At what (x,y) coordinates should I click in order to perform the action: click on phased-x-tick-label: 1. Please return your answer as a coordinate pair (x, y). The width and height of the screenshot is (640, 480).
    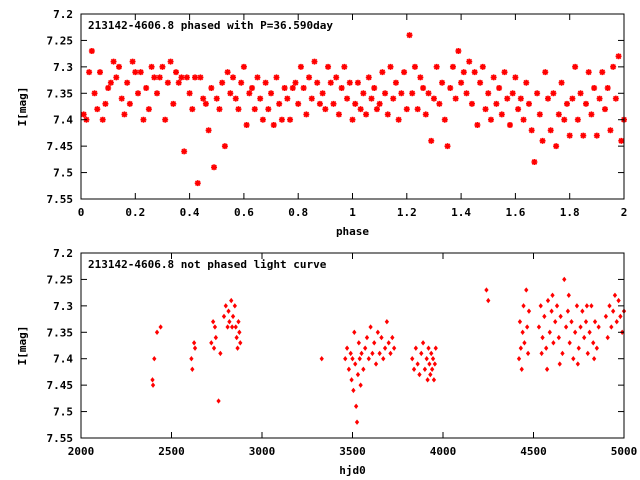
    Looking at the image, I should click on (352, 212).